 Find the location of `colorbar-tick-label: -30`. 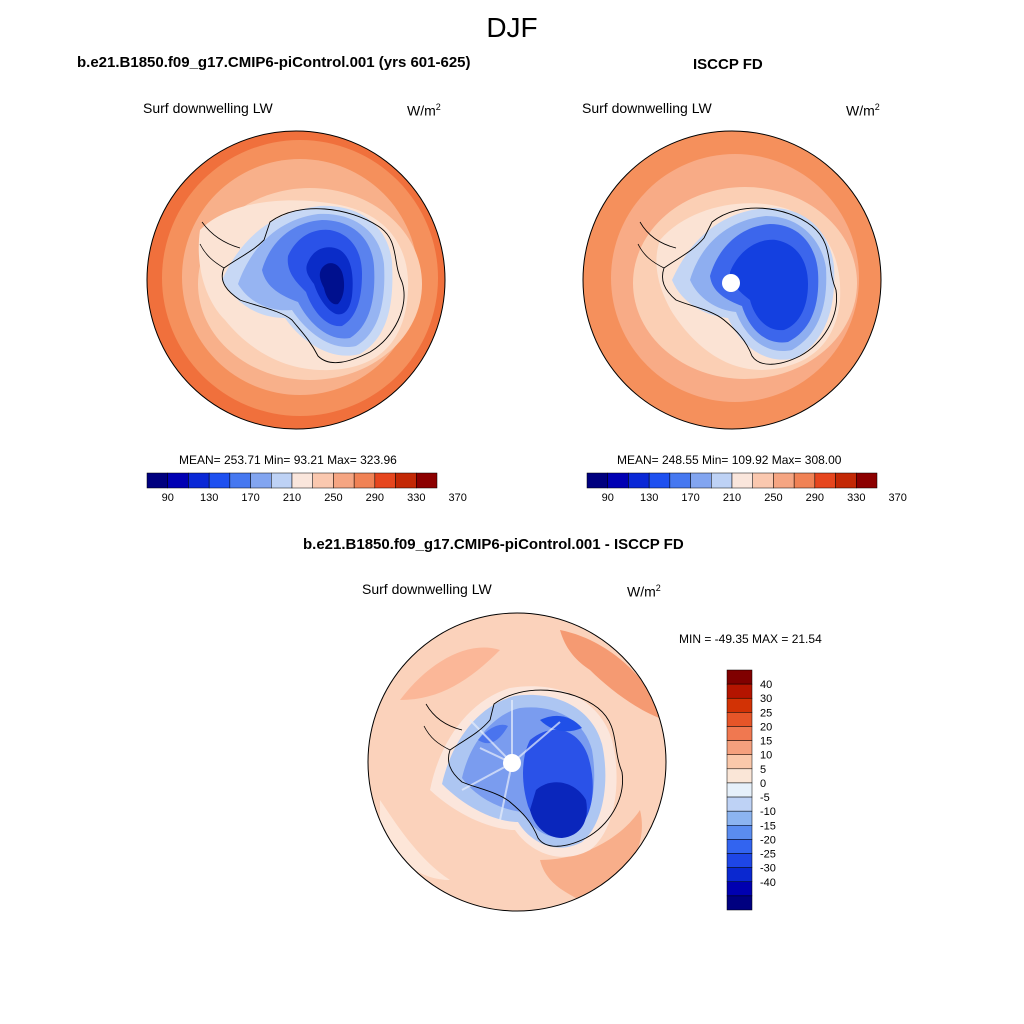

colorbar-tick-label: -30 is located at coordinates (768, 869).